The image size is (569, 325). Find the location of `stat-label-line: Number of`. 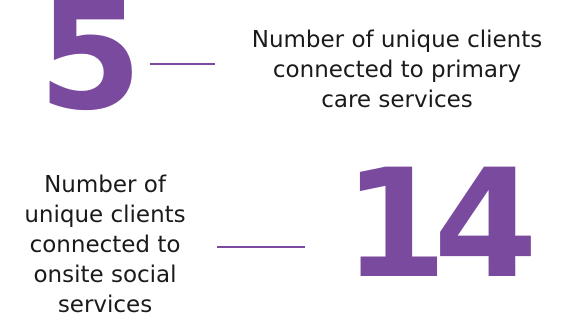

stat-label-line: Number of is located at coordinates (105, 185).